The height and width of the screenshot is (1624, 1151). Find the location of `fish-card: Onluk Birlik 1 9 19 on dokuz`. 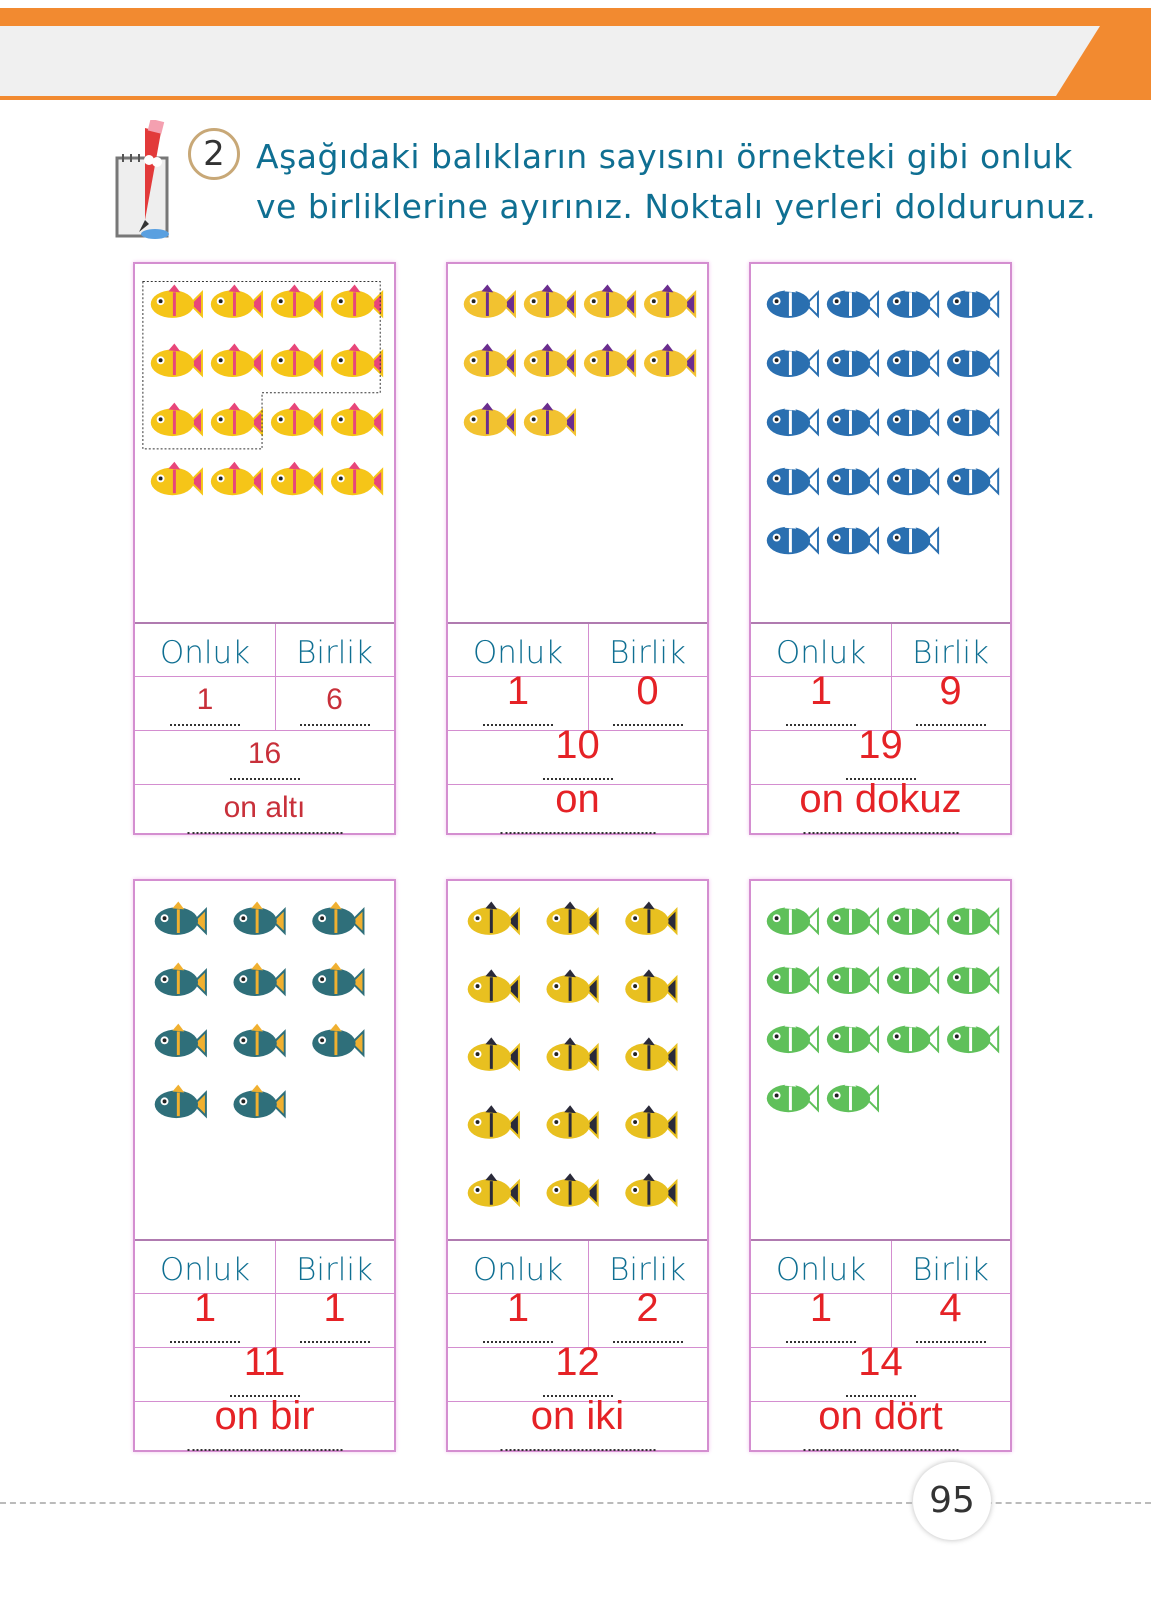

fish-card: Onluk Birlik 1 9 19 on dokuz is located at coordinates (880, 548).